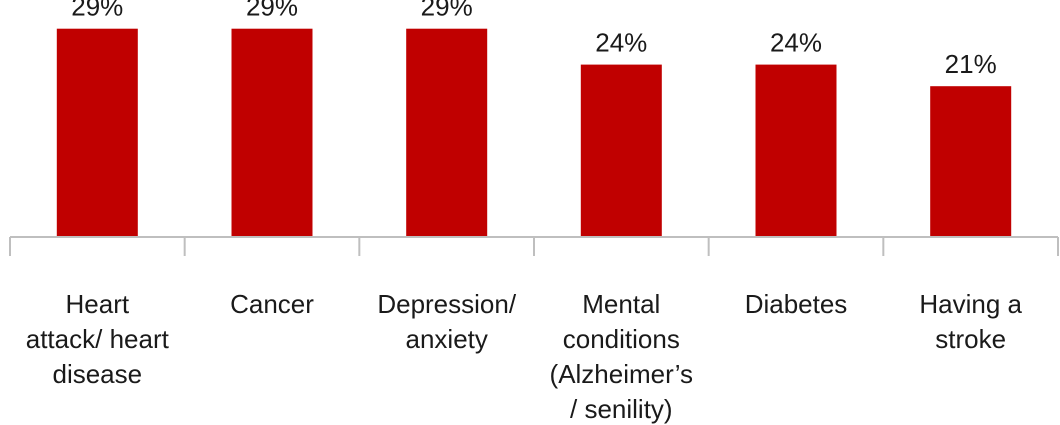 This screenshot has width=1060, height=425. Describe the element at coordinates (621, 304) in the screenshot. I see `category-label-line: Mental` at that location.